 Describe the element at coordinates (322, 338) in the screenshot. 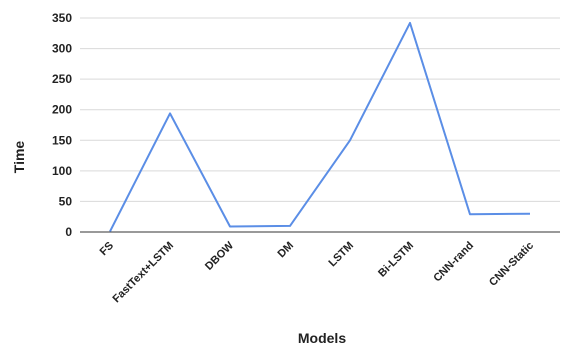

I see `x-axis-title: Models` at that location.